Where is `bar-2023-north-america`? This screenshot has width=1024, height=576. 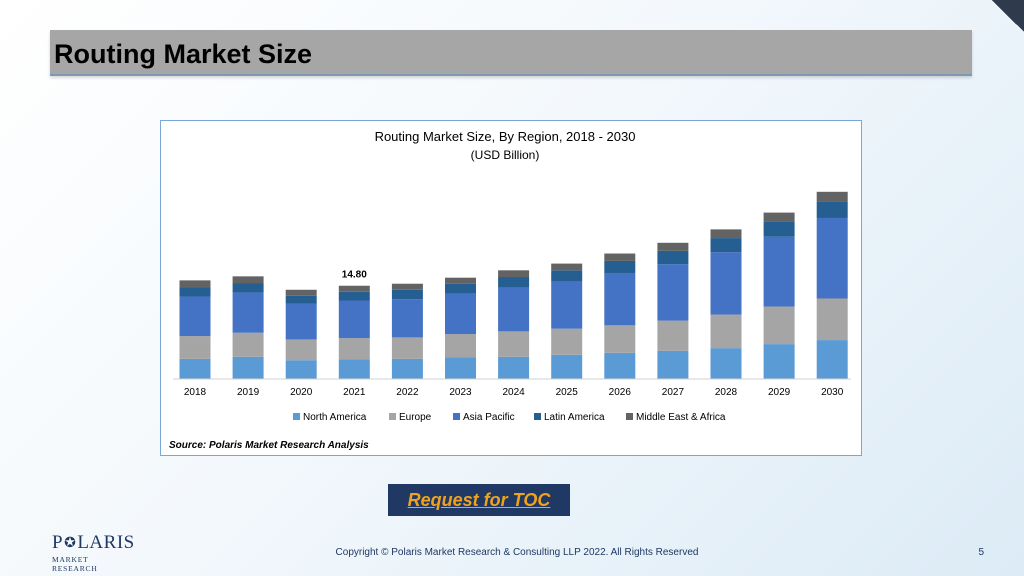 bar-2023-north-america is located at coordinates (460, 368).